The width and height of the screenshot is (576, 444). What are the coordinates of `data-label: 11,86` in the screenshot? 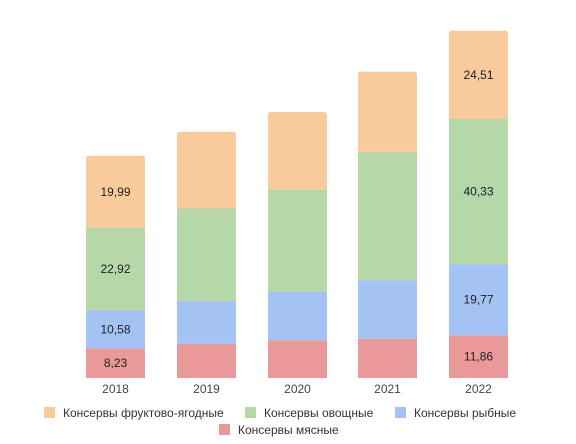 It's located at (478, 357).